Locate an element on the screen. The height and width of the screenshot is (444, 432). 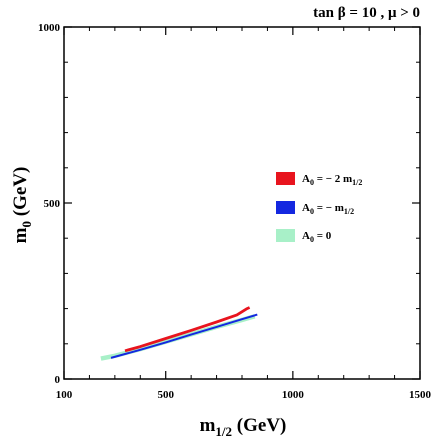
y-tick-label: 500 is located at coordinates (52, 204).